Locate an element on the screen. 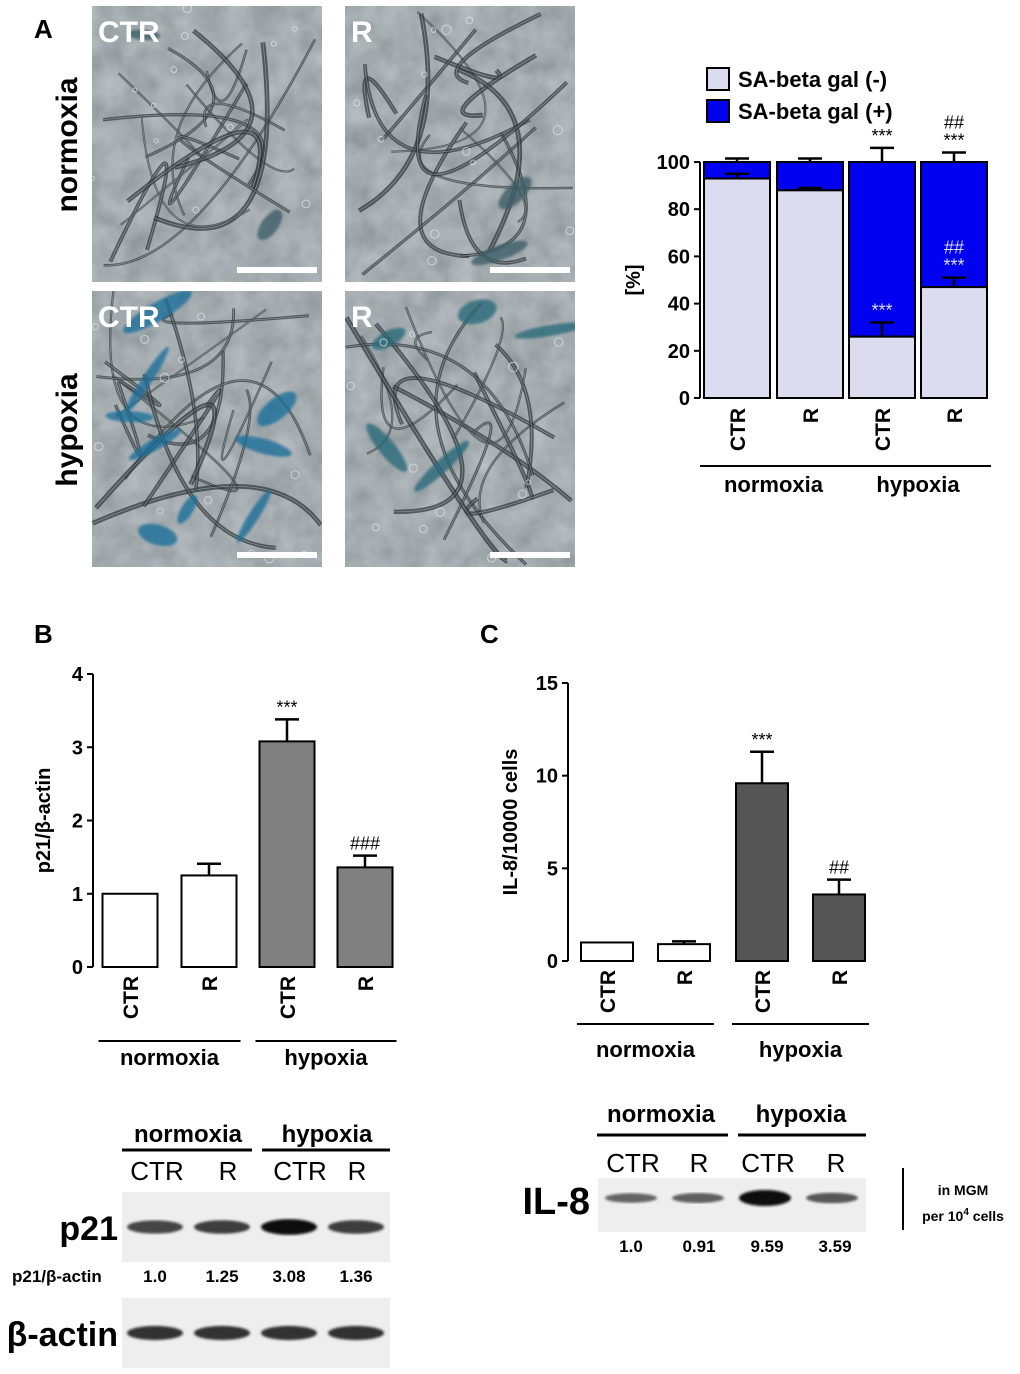 The image size is (1020, 1374). y-tick-label: 100 is located at coordinates (673, 163).